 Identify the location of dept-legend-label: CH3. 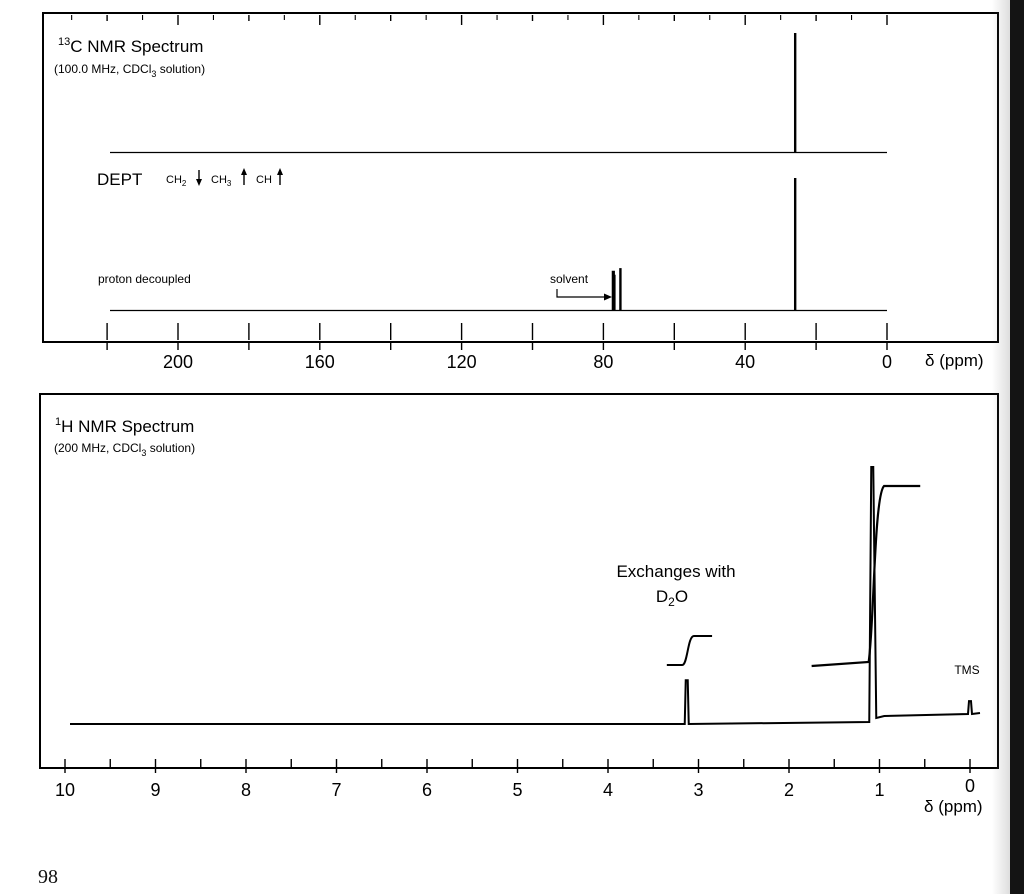
(221, 181).